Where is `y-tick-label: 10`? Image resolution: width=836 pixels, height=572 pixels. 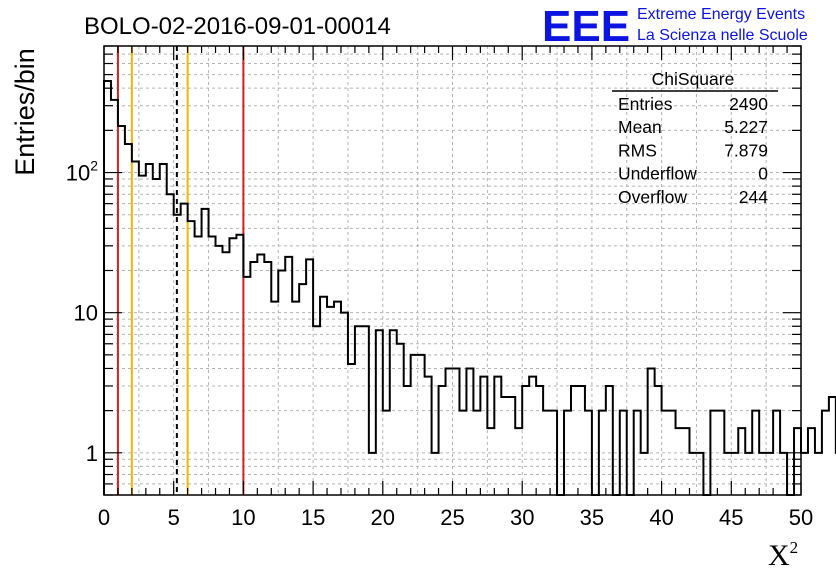 y-tick-label: 10 is located at coordinates (86, 313).